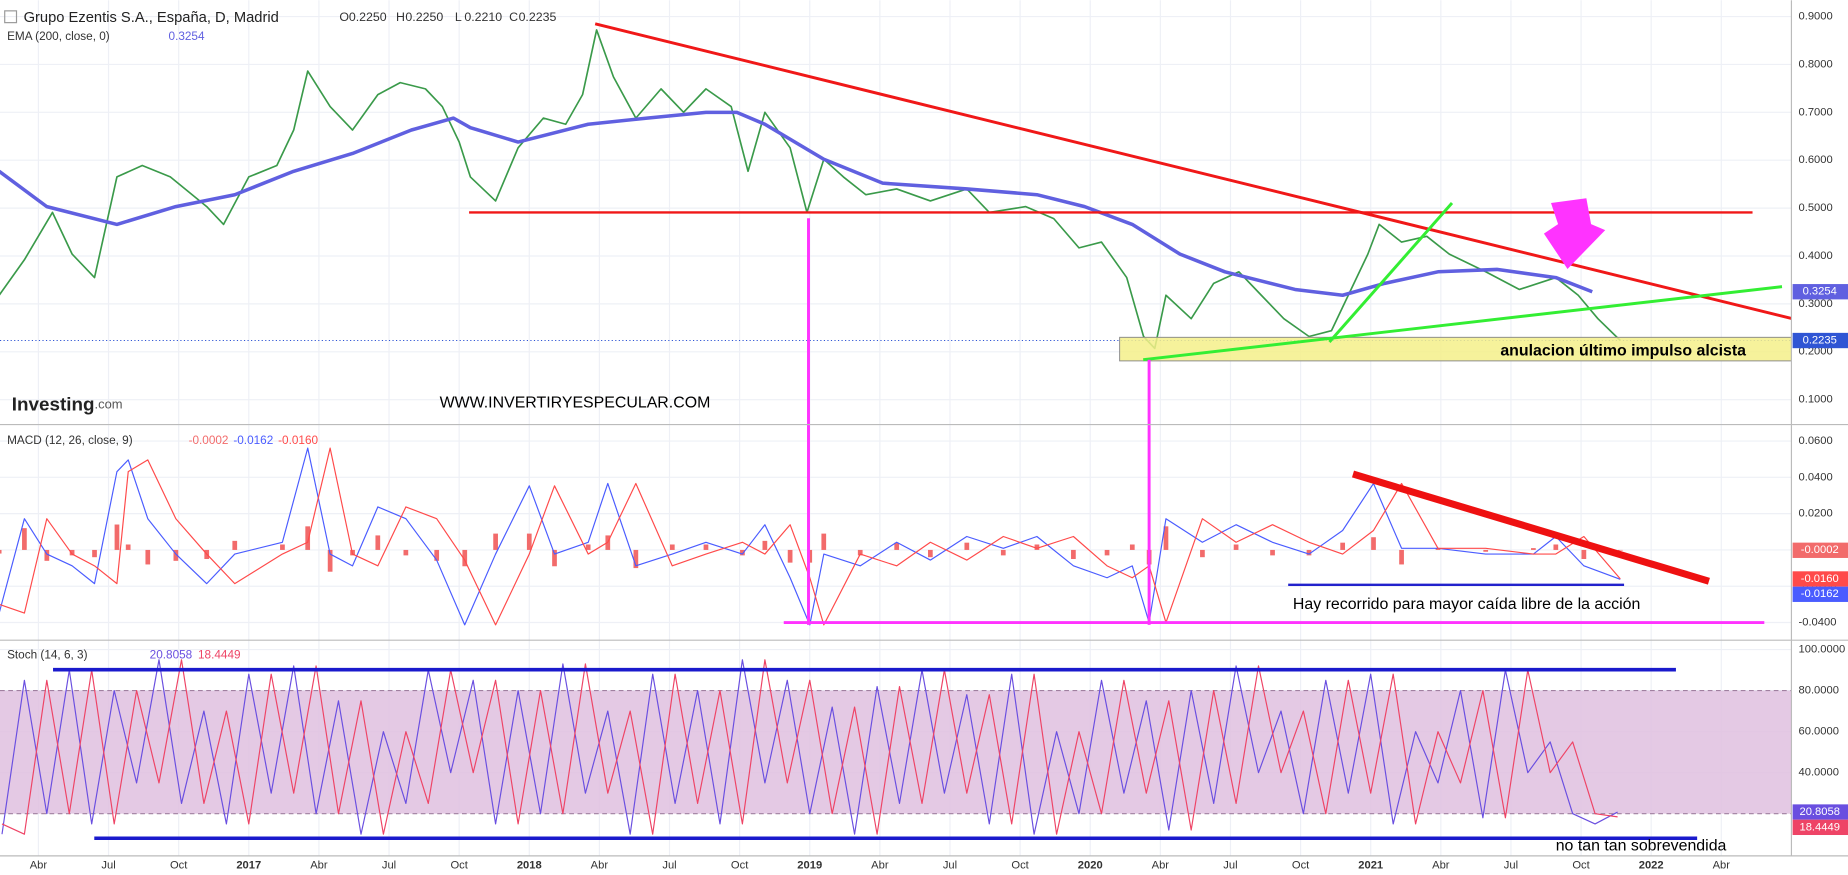  What do you see at coordinates (11, 17) in the screenshot?
I see `collapse-icon` at bounding box center [11, 17].